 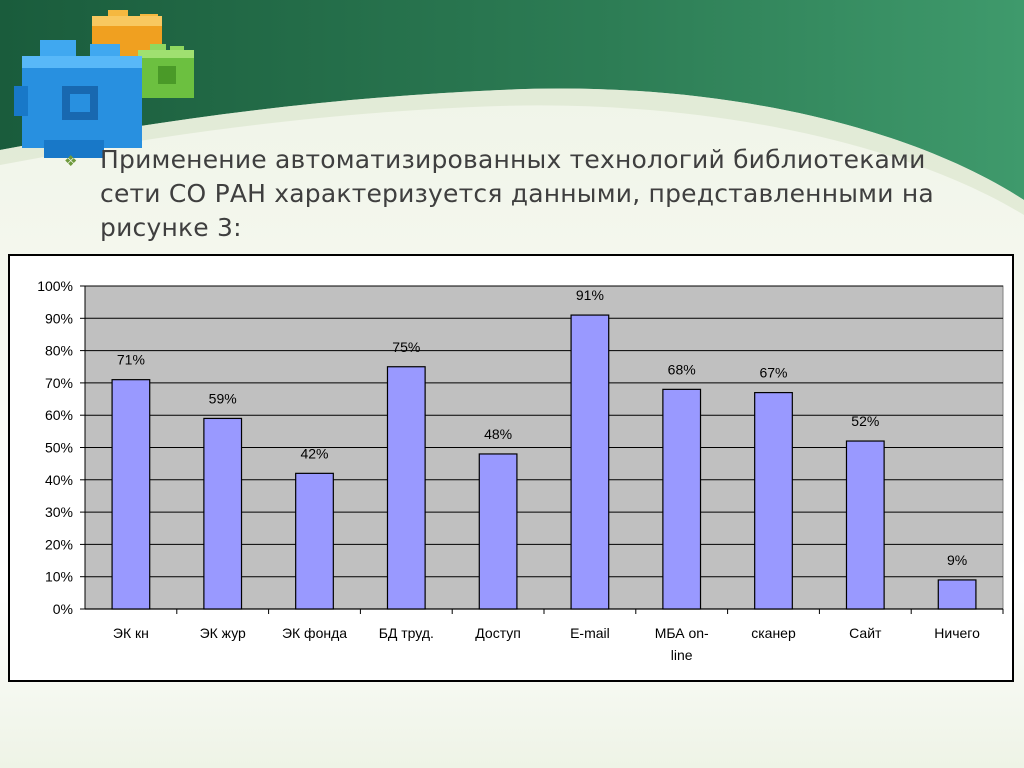 I want to click on x-tick-label: Сайт, so click(x=865, y=633).